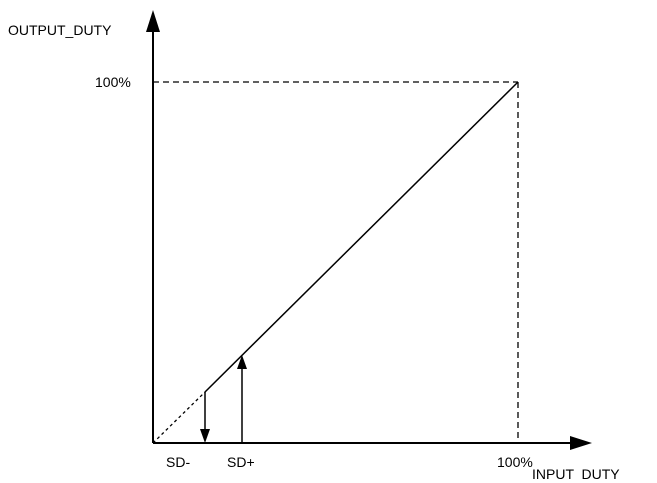 The height and width of the screenshot is (483, 657). I want to click on y-axis-arrow, so click(153, 21).